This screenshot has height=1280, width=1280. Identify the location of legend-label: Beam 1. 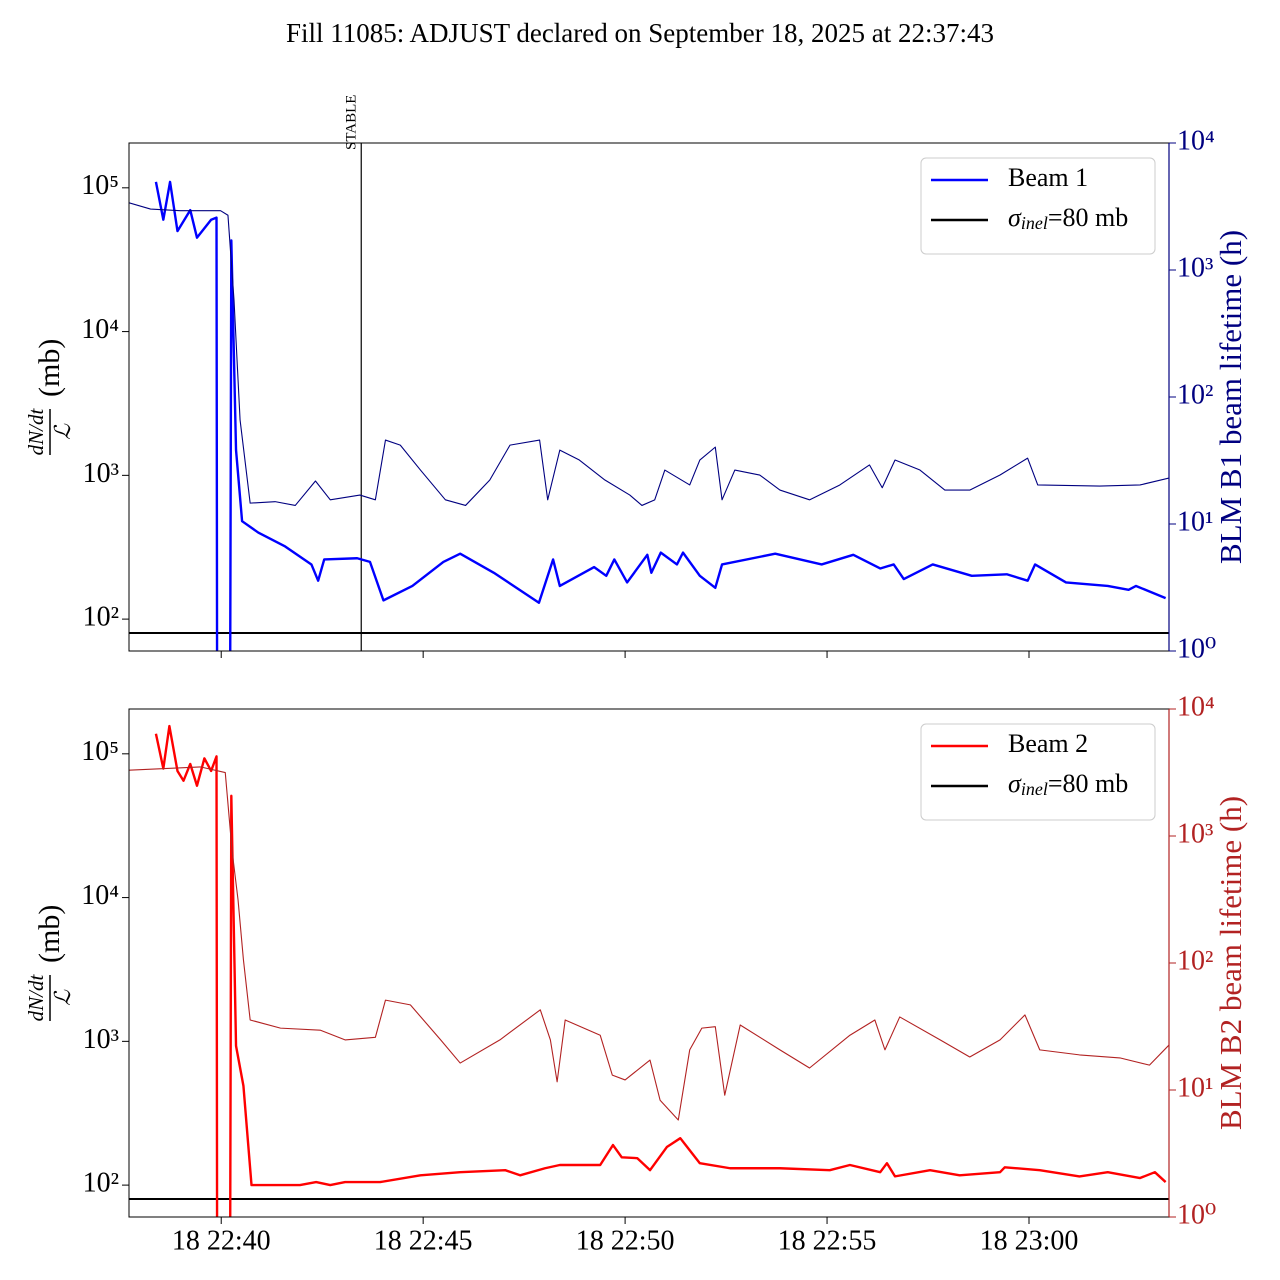
(1048, 177).